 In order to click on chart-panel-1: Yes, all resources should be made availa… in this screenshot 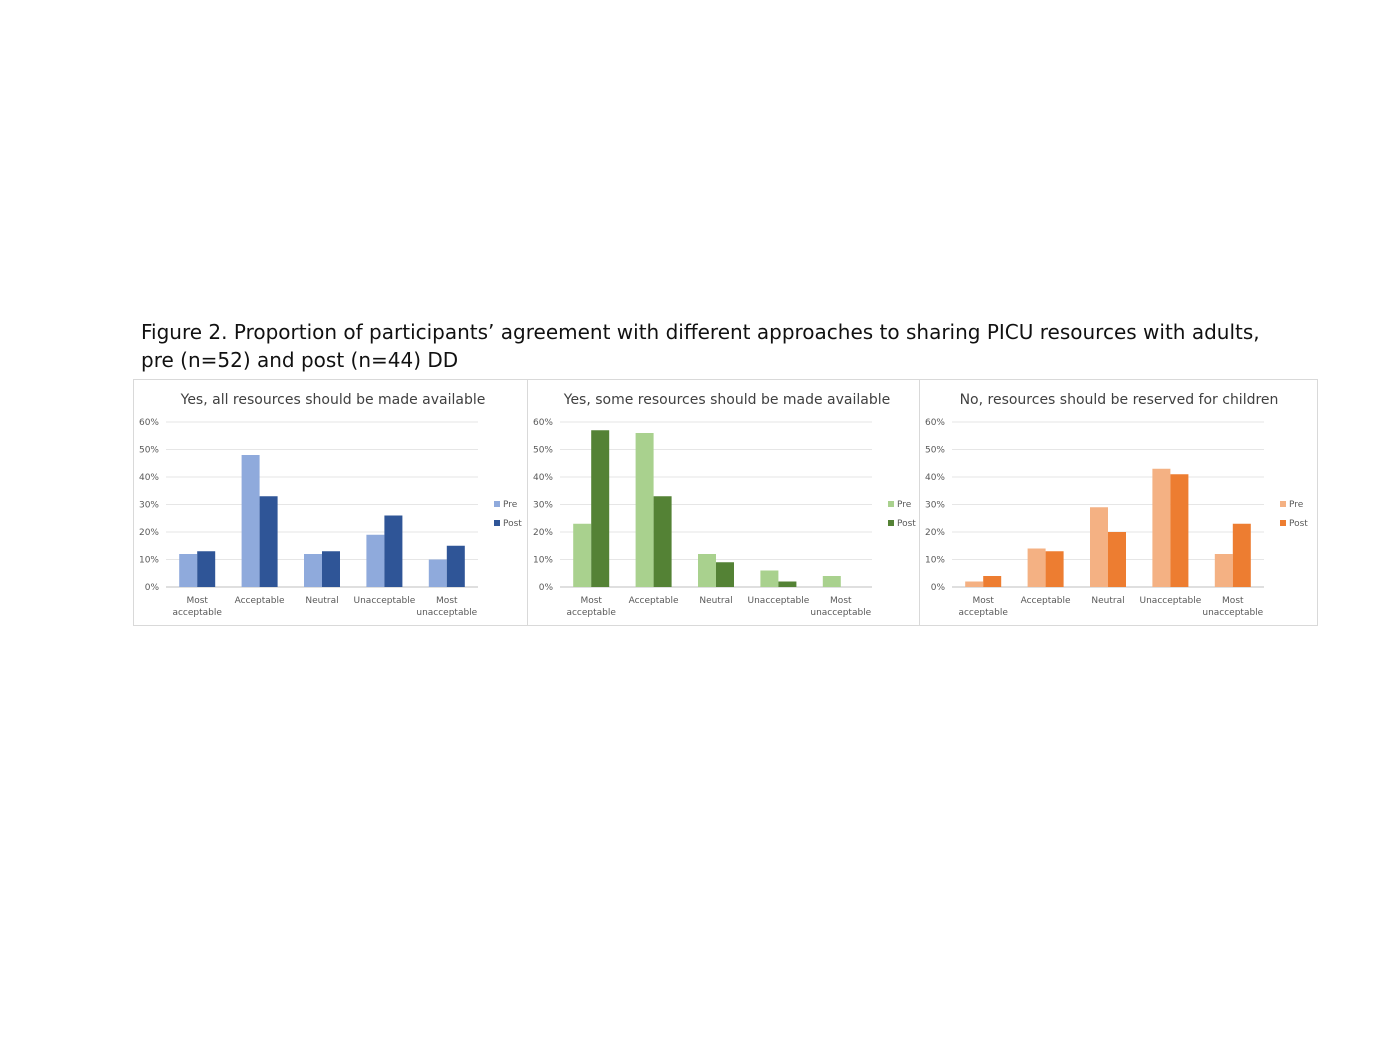, I will do `click(330, 502)`.